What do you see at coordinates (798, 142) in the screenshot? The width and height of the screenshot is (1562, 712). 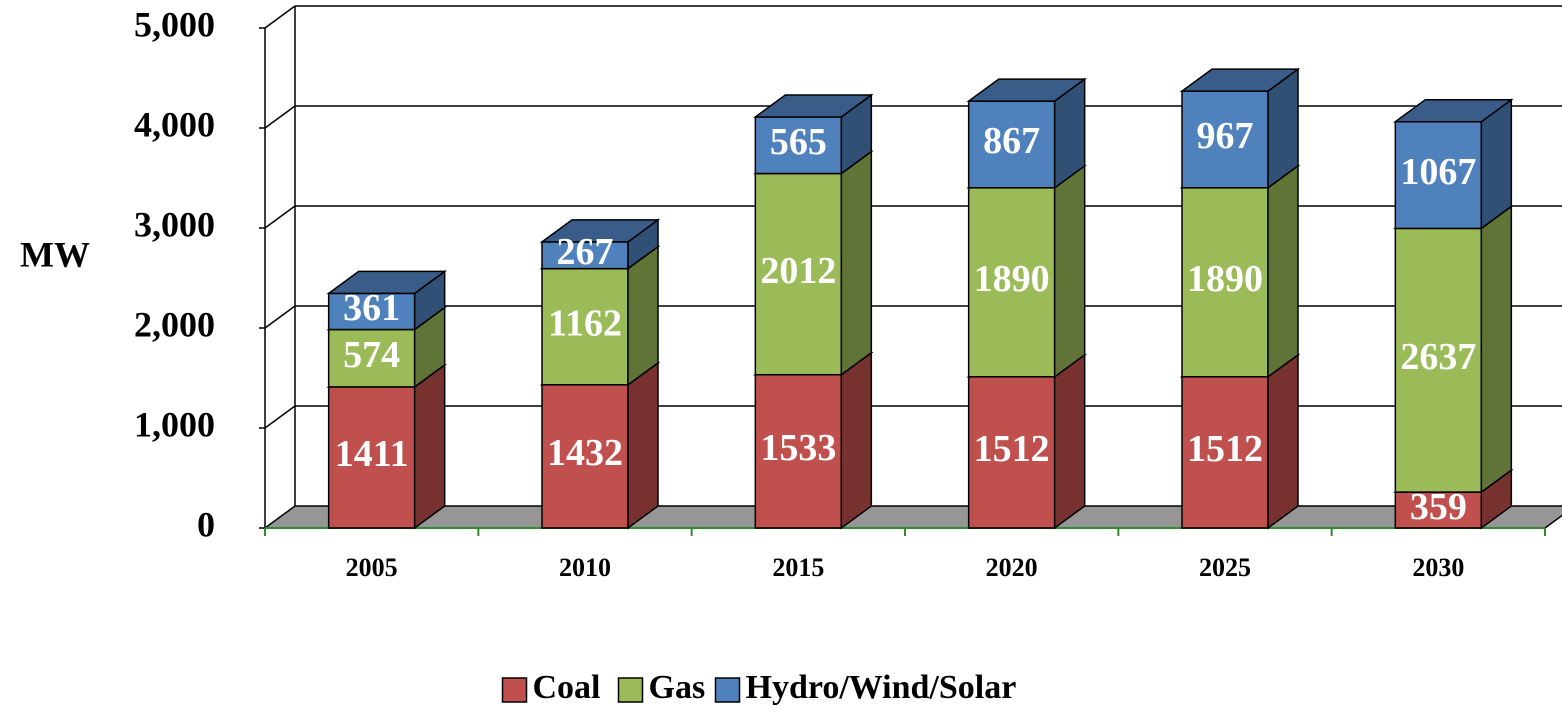 I see `data-label: 565` at bounding box center [798, 142].